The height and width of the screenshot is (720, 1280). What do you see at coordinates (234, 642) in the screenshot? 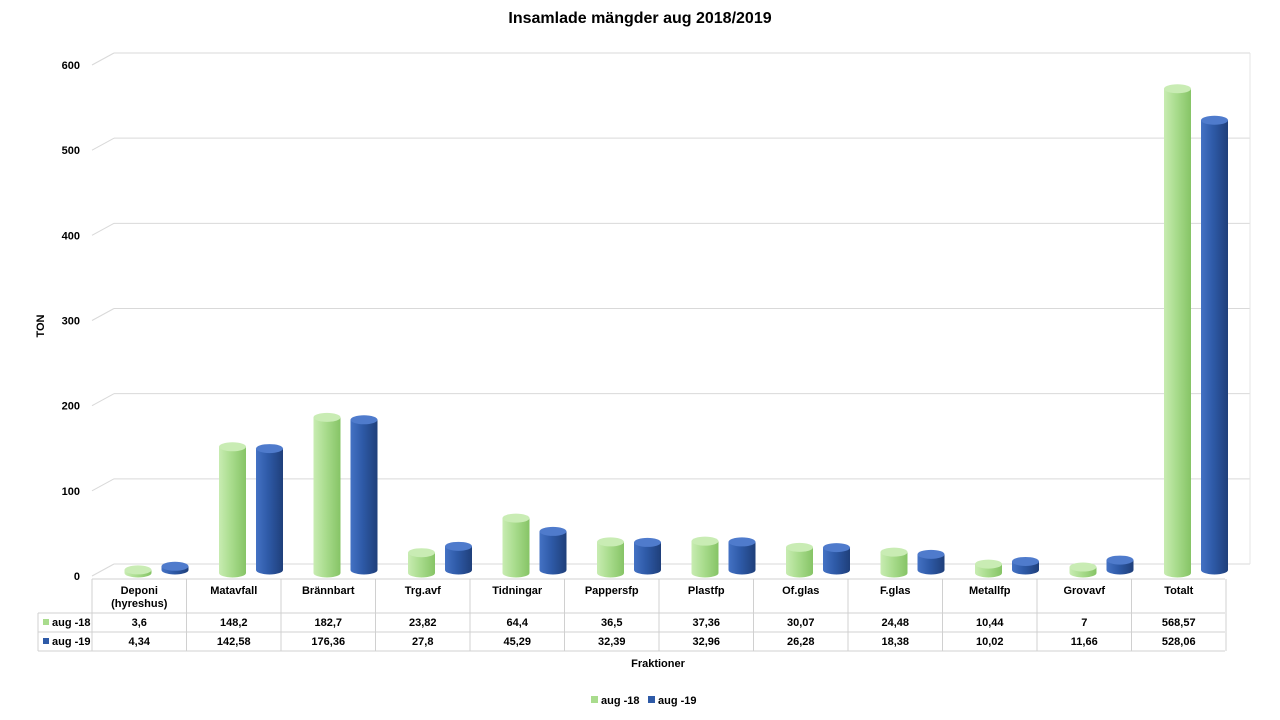
I see `table-cell: 142,58` at bounding box center [234, 642].